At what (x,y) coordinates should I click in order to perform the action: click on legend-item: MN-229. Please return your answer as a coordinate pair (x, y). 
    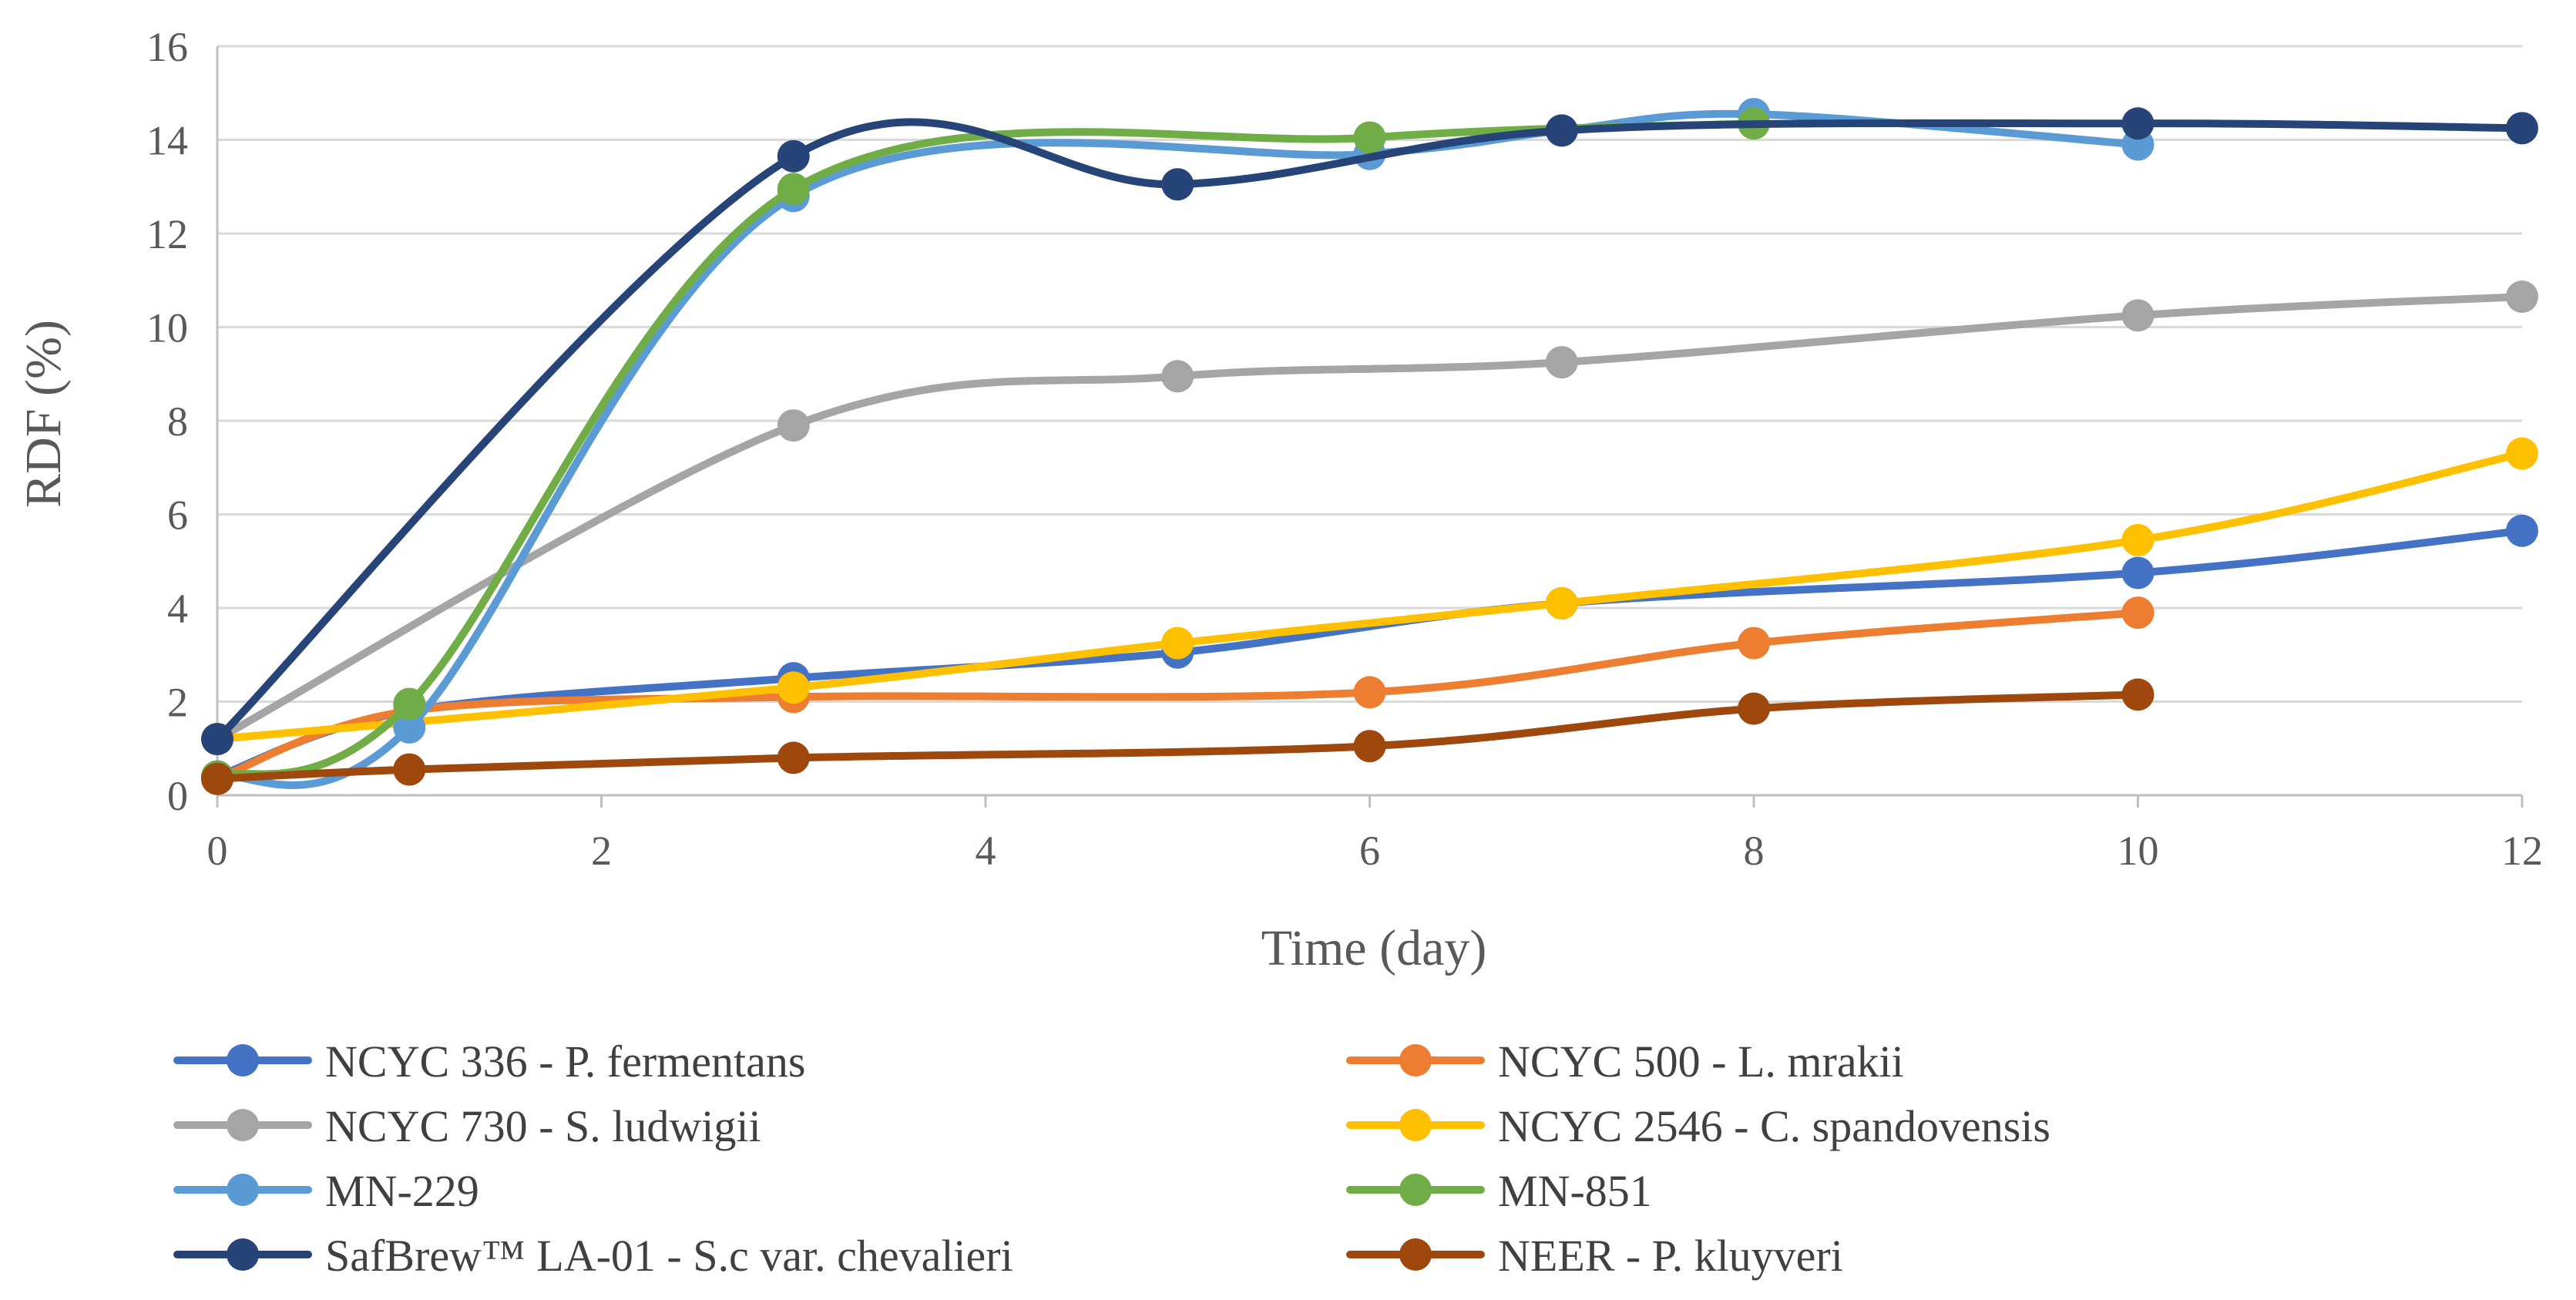
    Looking at the image, I should click on (326, 1191).